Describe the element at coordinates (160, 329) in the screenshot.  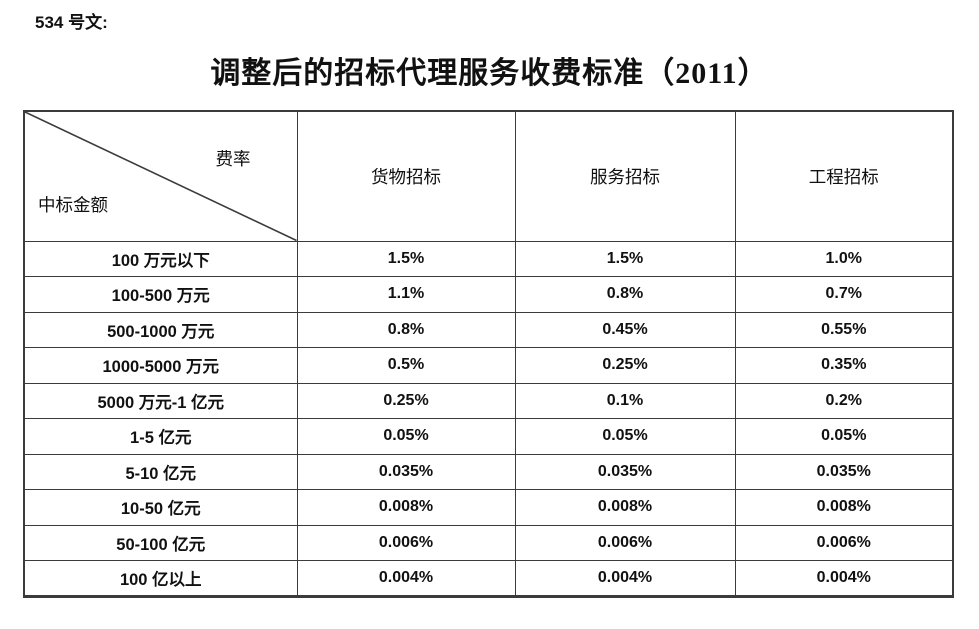
I see `row-label: 500-1000 万元` at that location.